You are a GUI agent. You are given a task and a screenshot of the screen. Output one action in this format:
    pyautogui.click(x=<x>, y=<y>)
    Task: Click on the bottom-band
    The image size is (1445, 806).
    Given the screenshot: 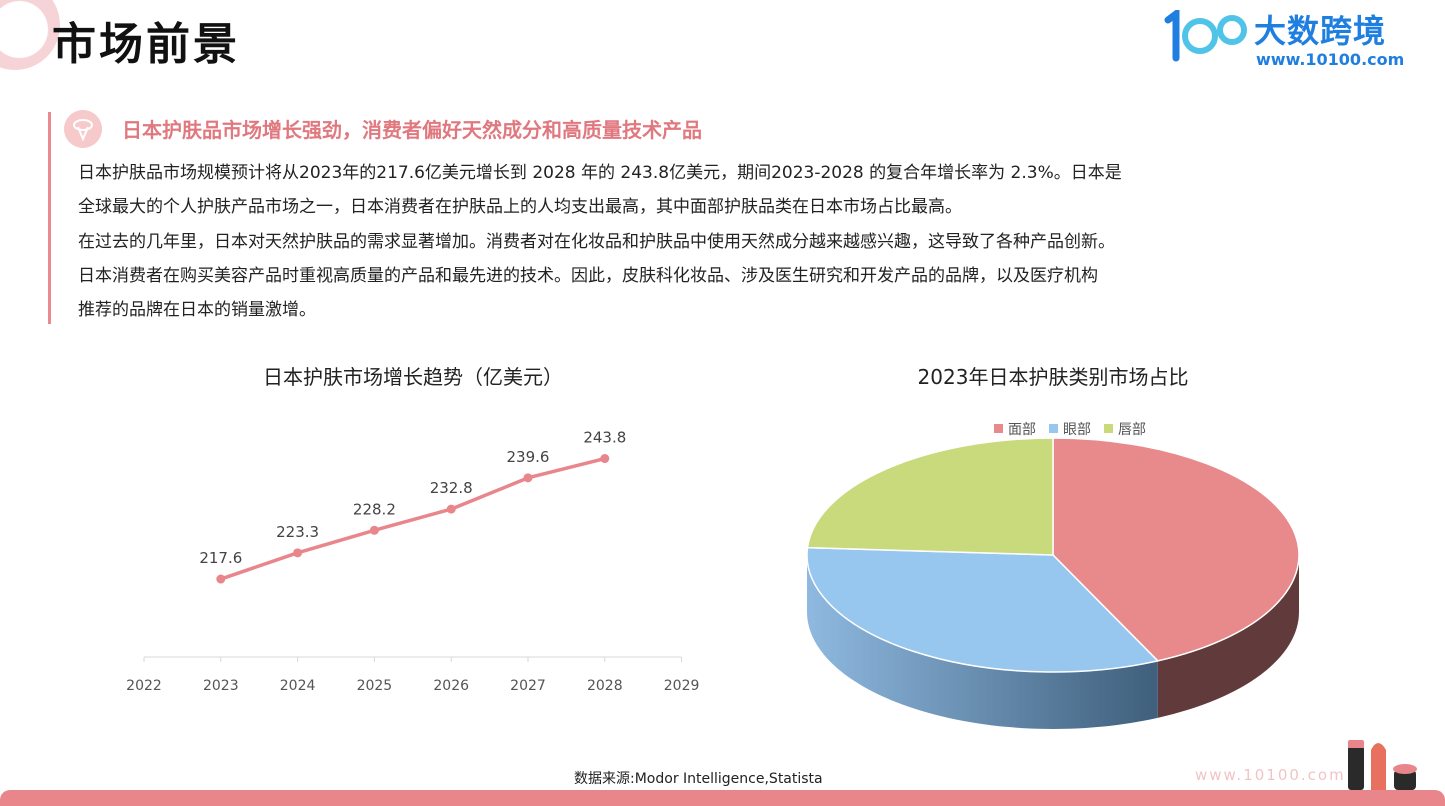 What is the action you would take?
    pyautogui.click(x=722, y=798)
    